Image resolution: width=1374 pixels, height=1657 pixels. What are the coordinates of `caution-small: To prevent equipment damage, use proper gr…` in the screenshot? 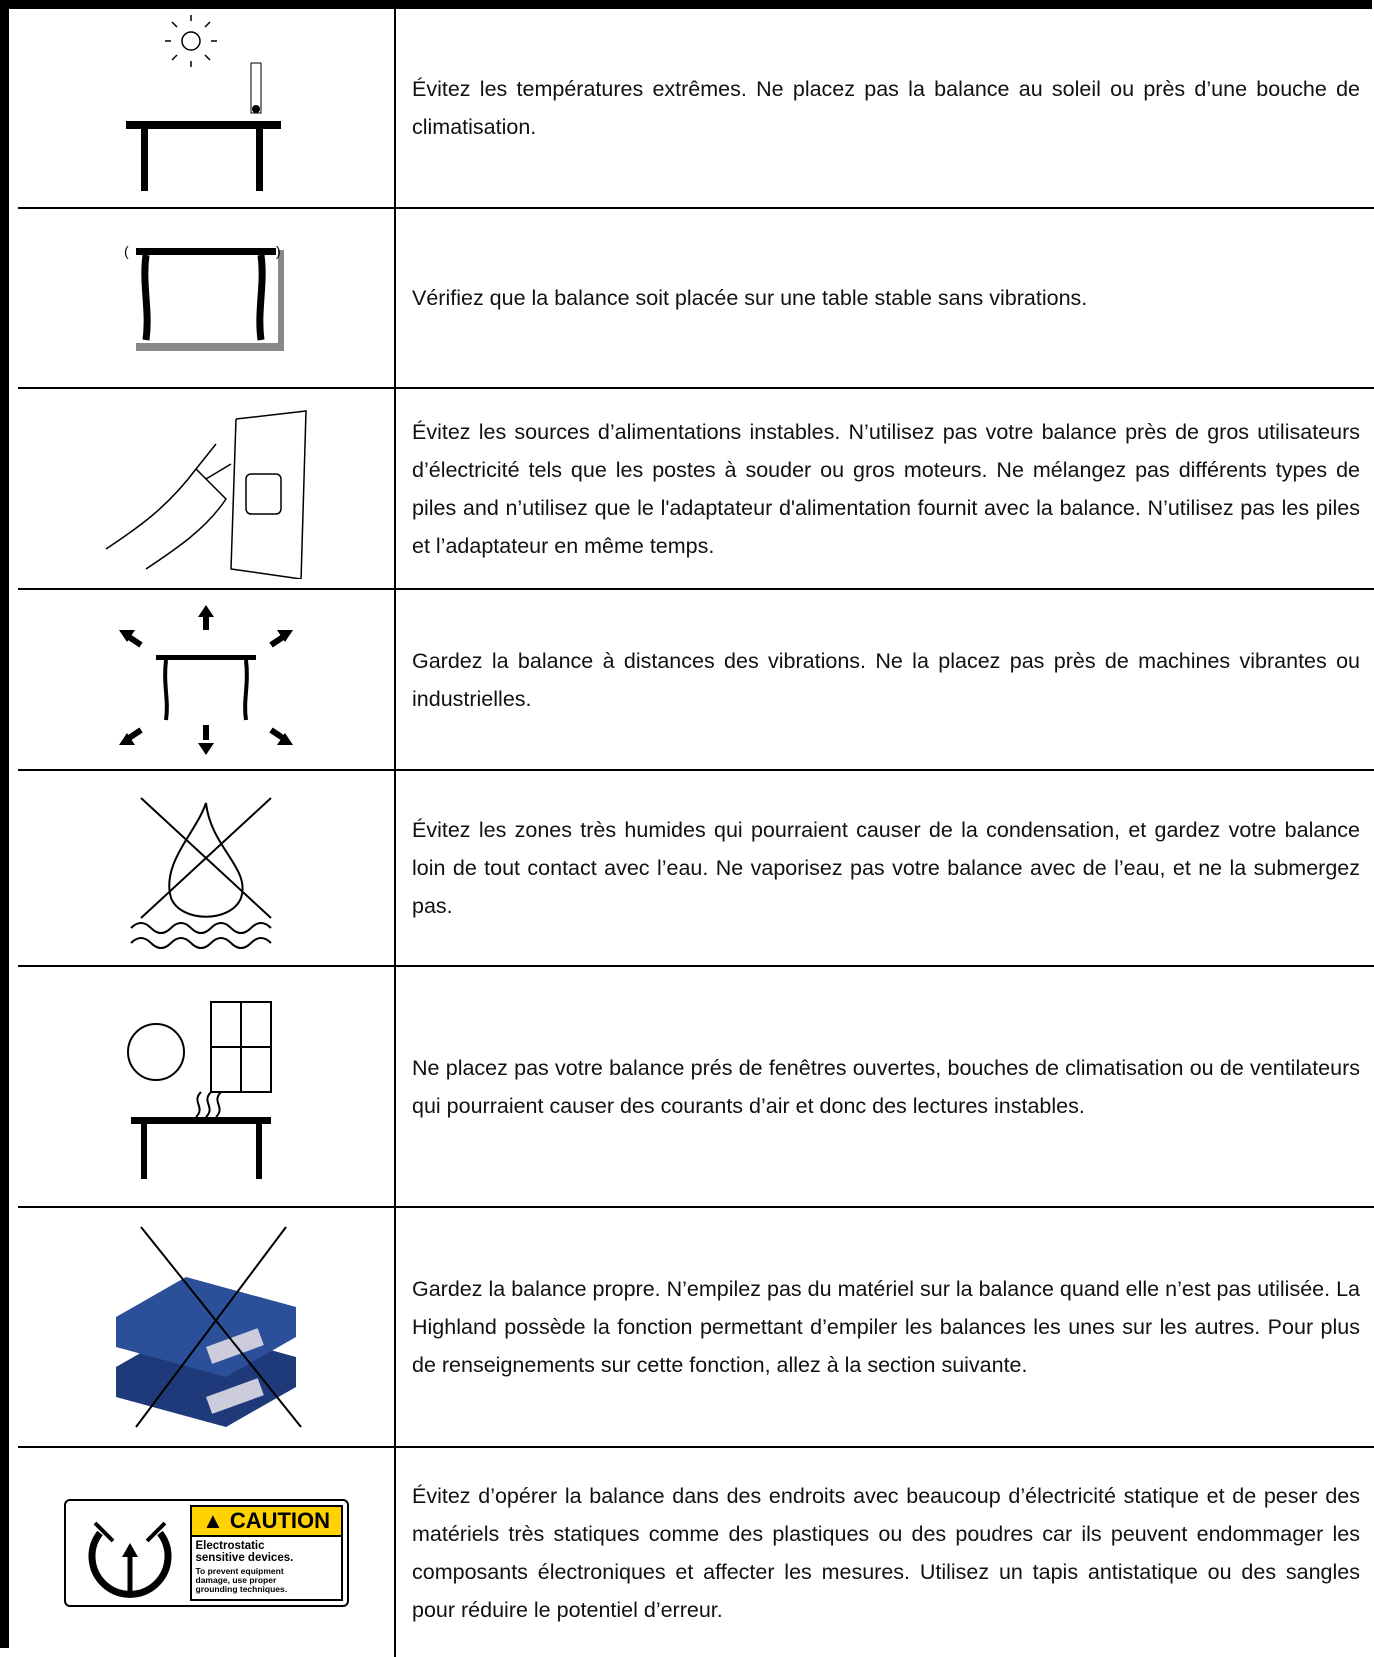 It's located at (266, 1579).